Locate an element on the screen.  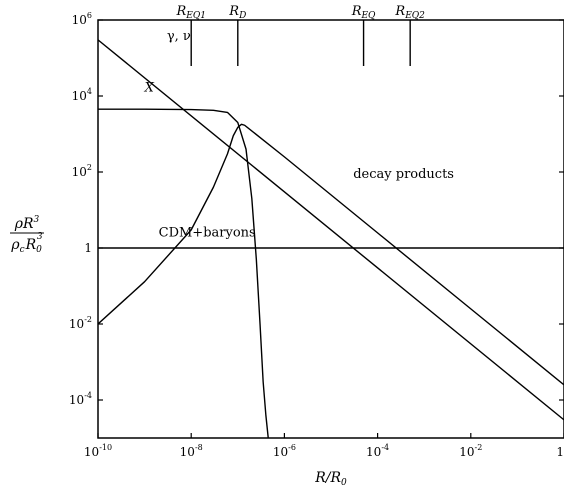
x-tick-label: 10⁻² is located at coordinates (470, 451).